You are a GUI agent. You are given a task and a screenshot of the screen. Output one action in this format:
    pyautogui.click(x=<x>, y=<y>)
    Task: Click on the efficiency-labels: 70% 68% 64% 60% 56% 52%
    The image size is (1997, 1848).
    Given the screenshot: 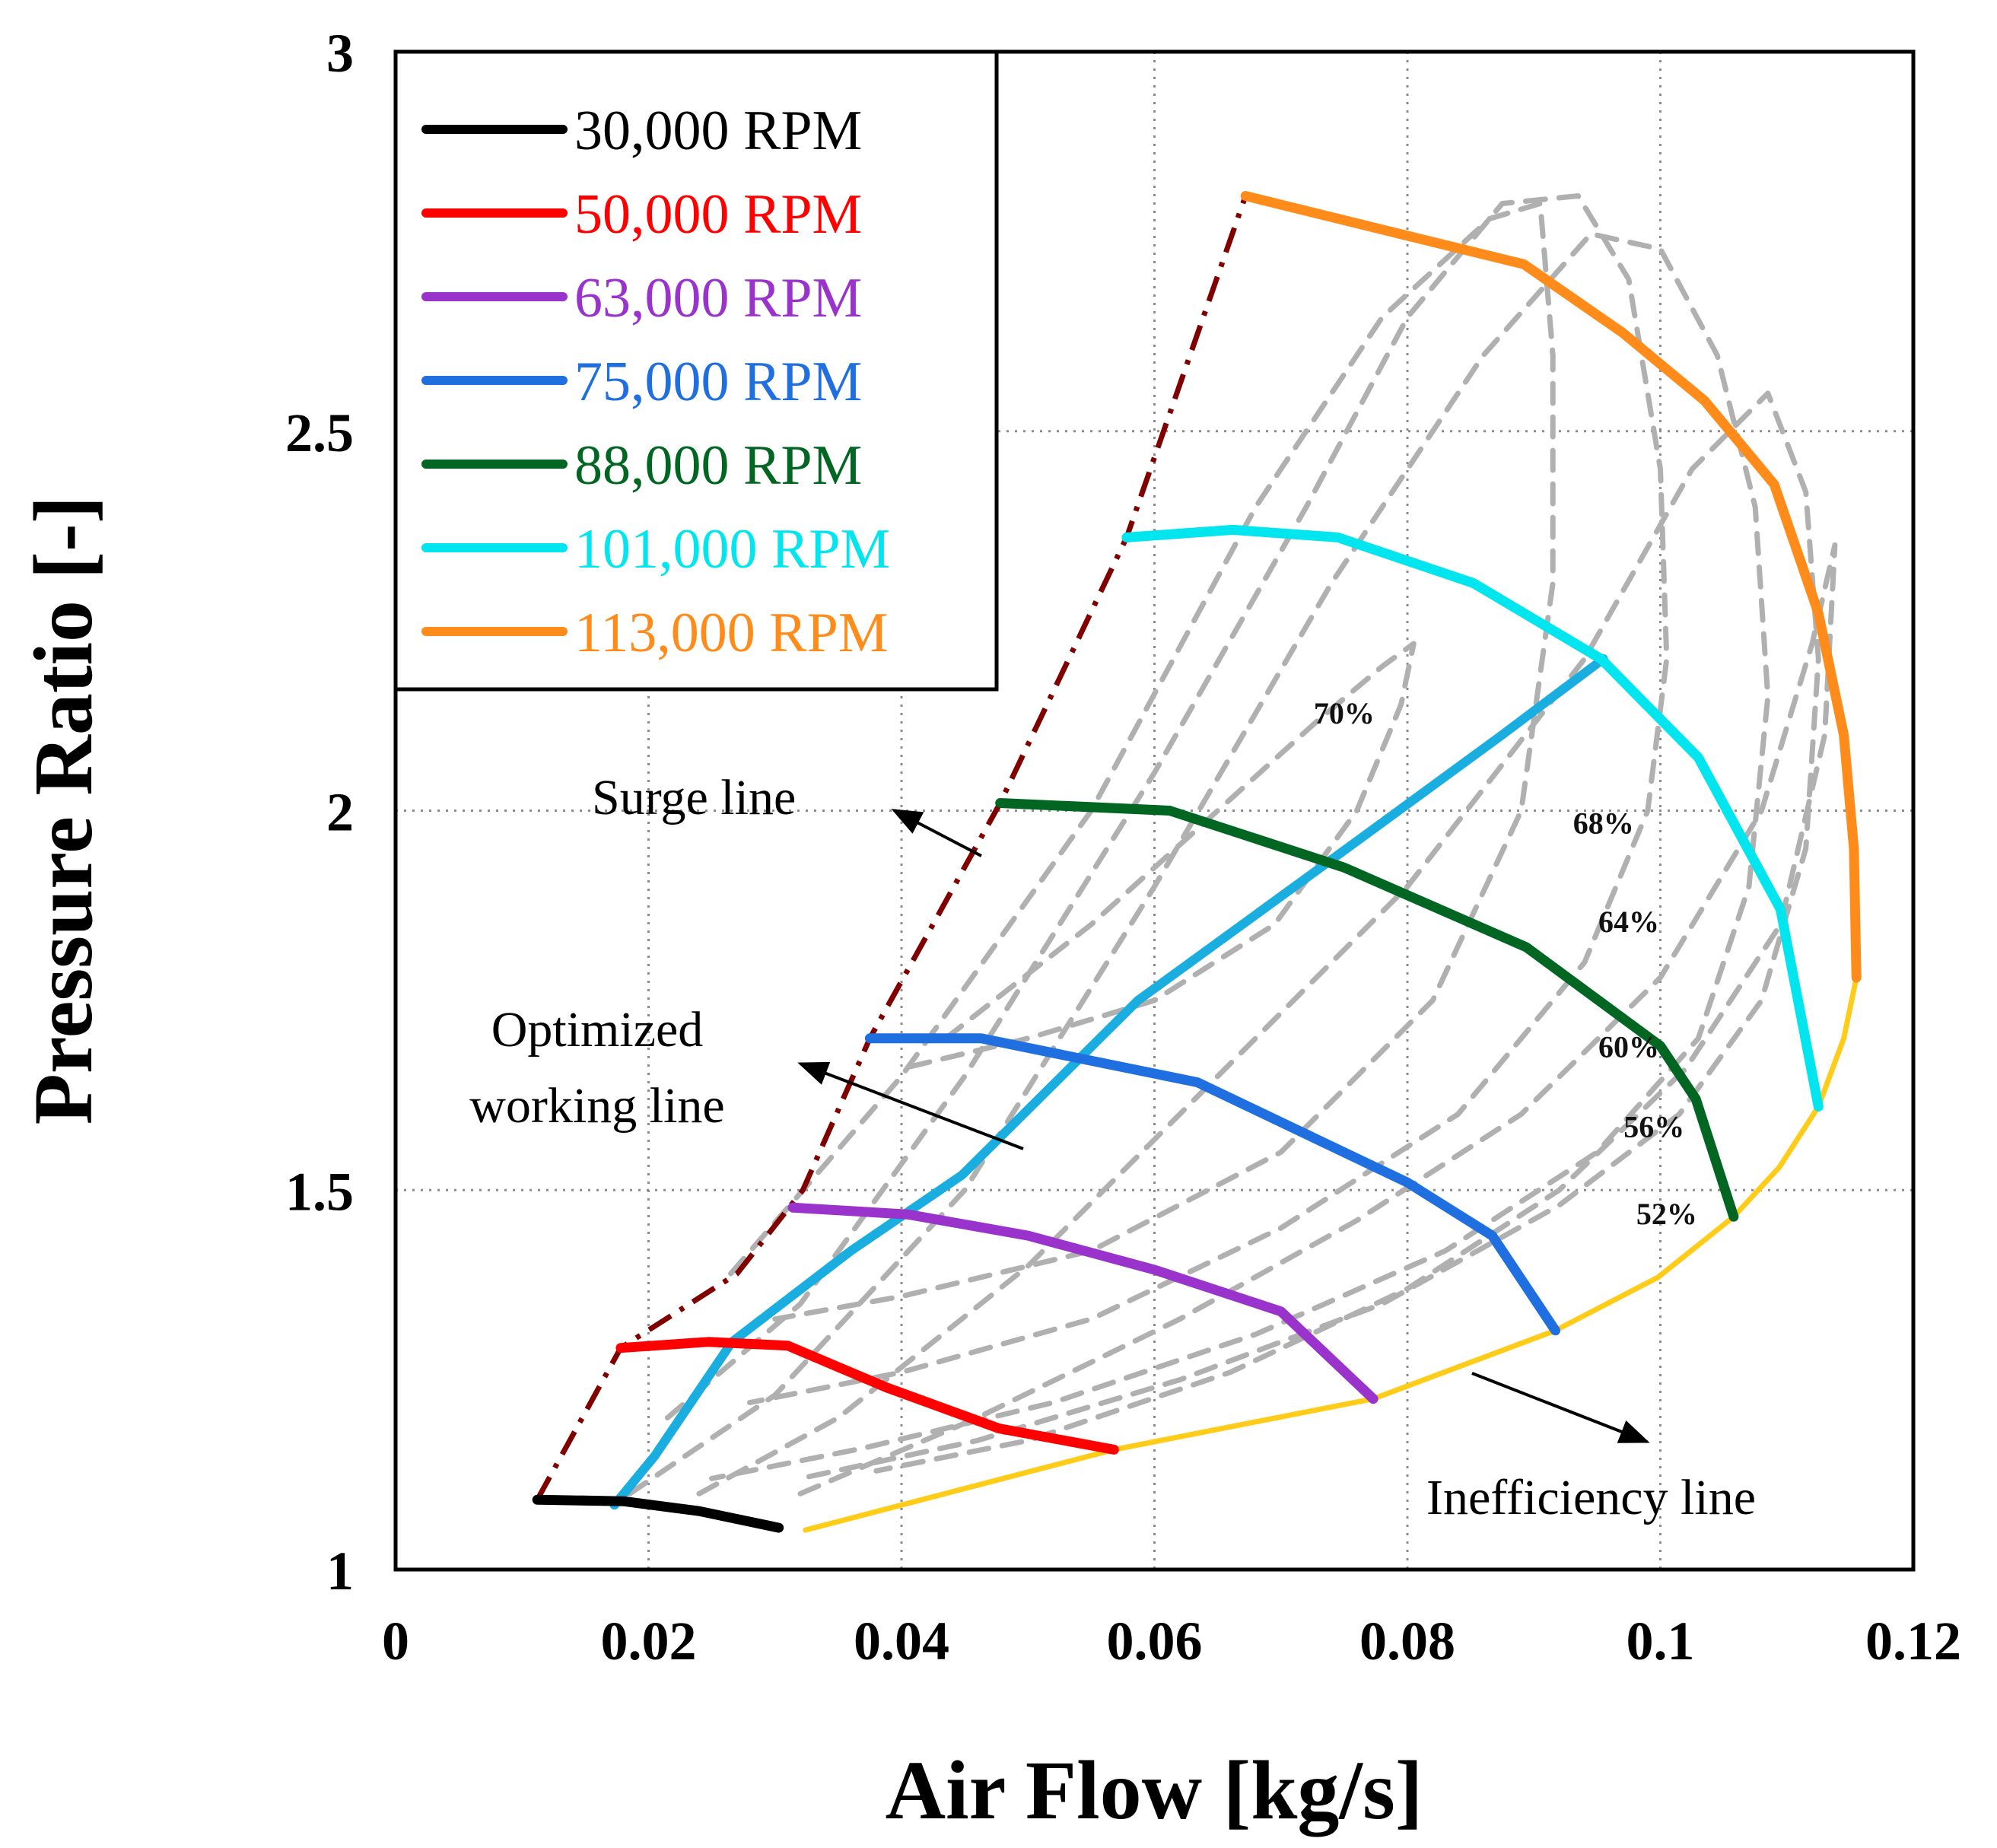 What is the action you would take?
    pyautogui.click(x=1505, y=964)
    